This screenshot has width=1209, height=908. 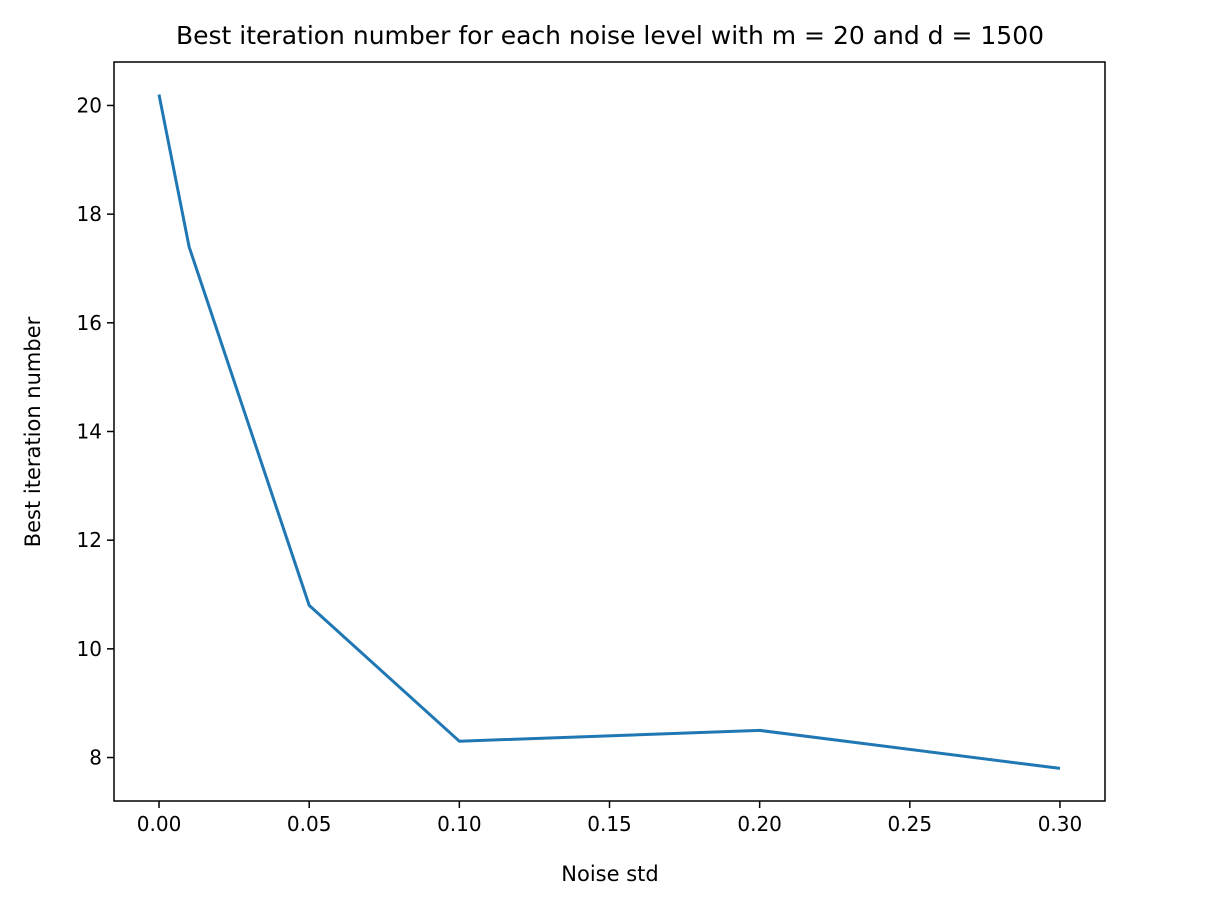 I want to click on x-axis: 0.00 0.05 0.10 0.15 0.20 0.25 0.30, so click(x=609, y=818).